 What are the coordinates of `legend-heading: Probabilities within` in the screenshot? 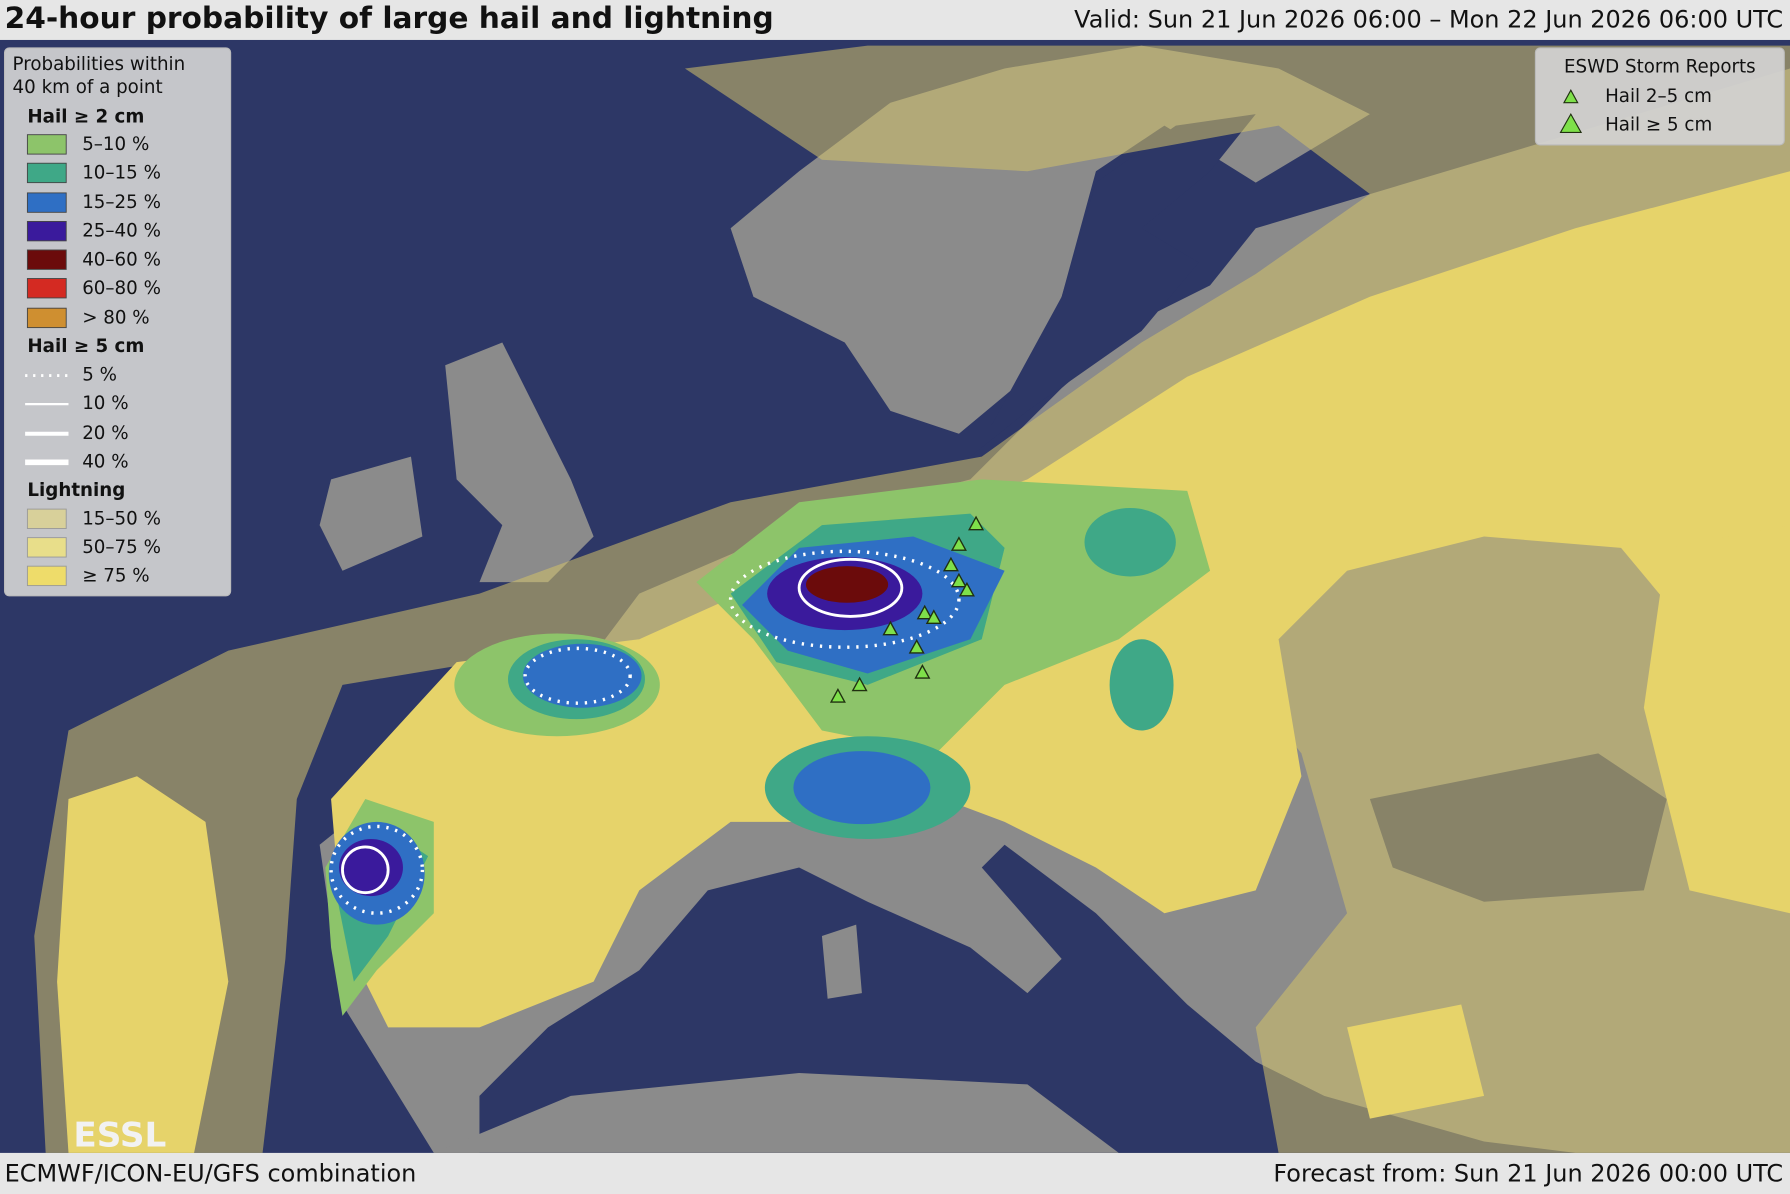 It's located at (99, 64).